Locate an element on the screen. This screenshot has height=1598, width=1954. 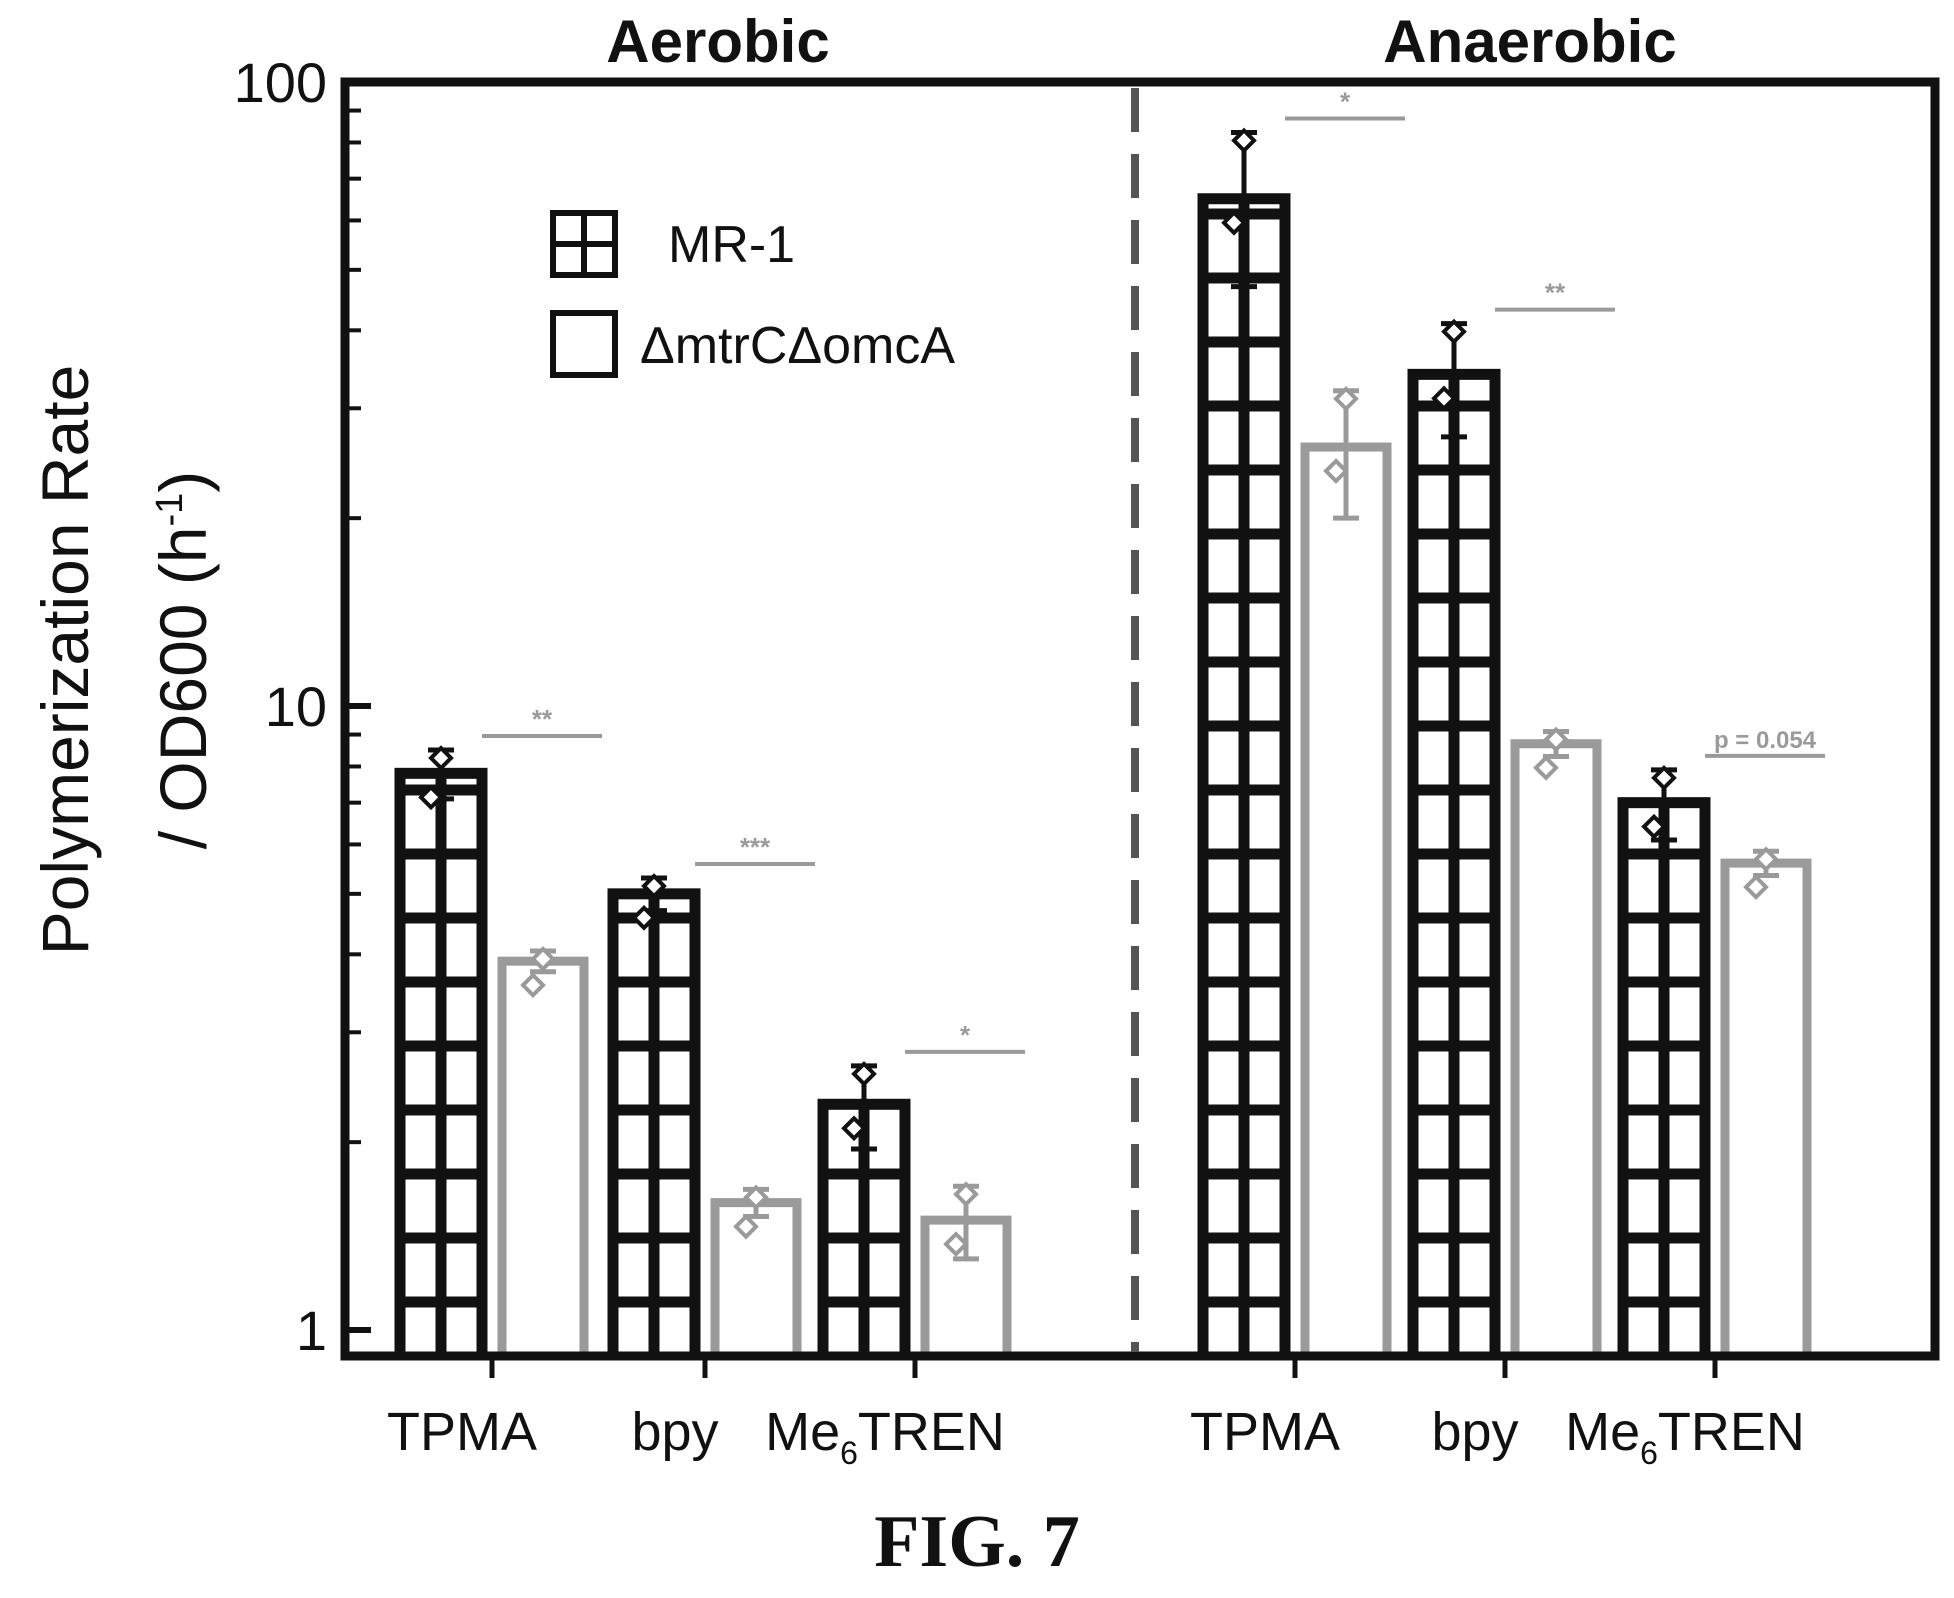
legend: MR-1 ΔmtrCΔomcA is located at coordinates (752, 294).